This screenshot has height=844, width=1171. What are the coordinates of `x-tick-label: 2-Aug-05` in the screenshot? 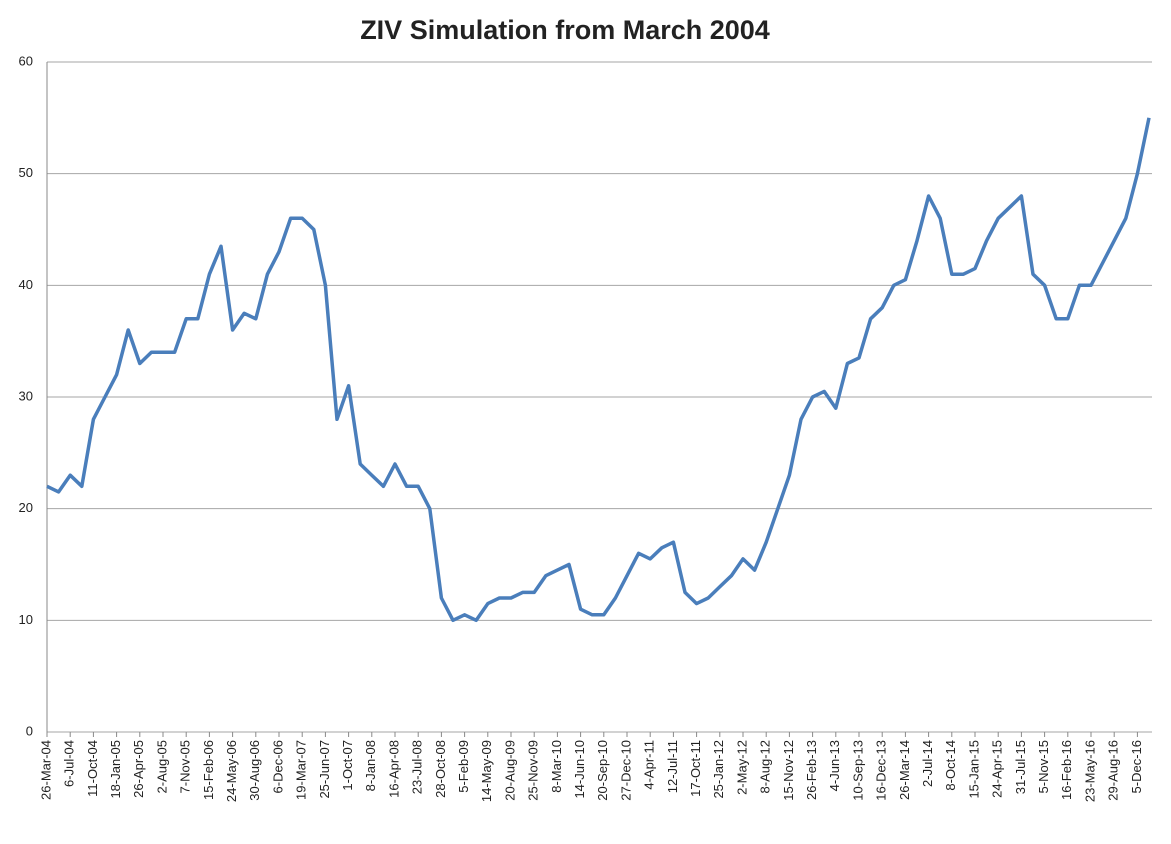 It's located at (161, 766).